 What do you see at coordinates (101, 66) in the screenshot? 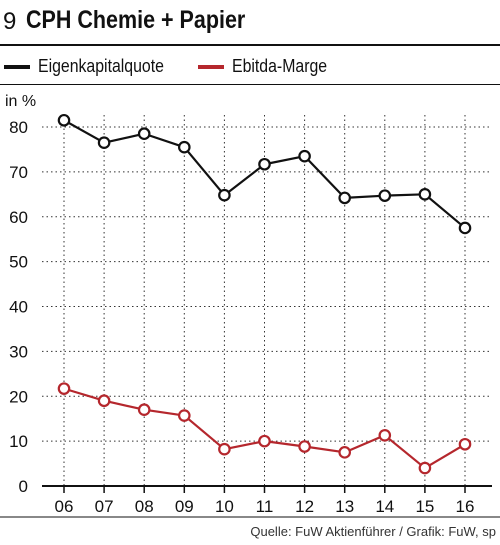
I see `legend-label-series1: Eigenkapitalquote` at bounding box center [101, 66].